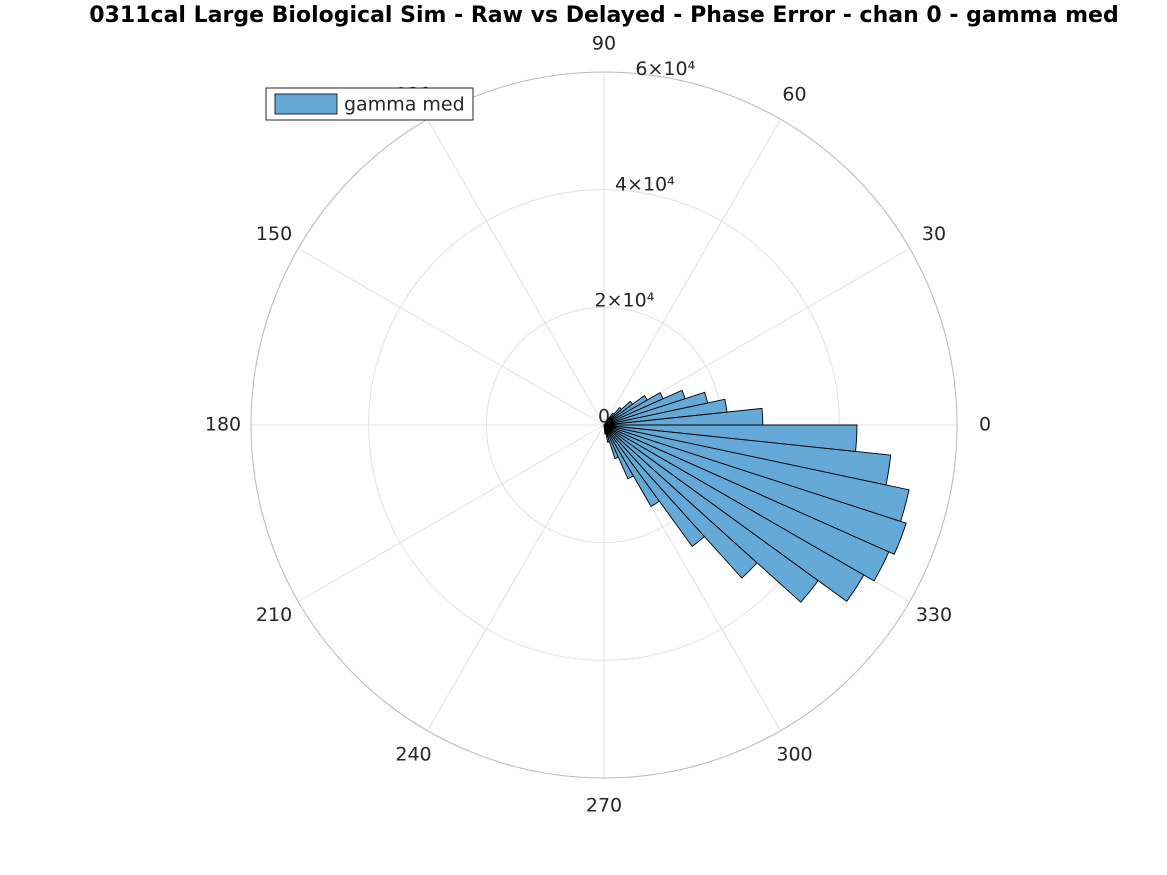 This screenshot has width=1167, height=875. I want to click on theta-tick-label: 300, so click(794, 754).